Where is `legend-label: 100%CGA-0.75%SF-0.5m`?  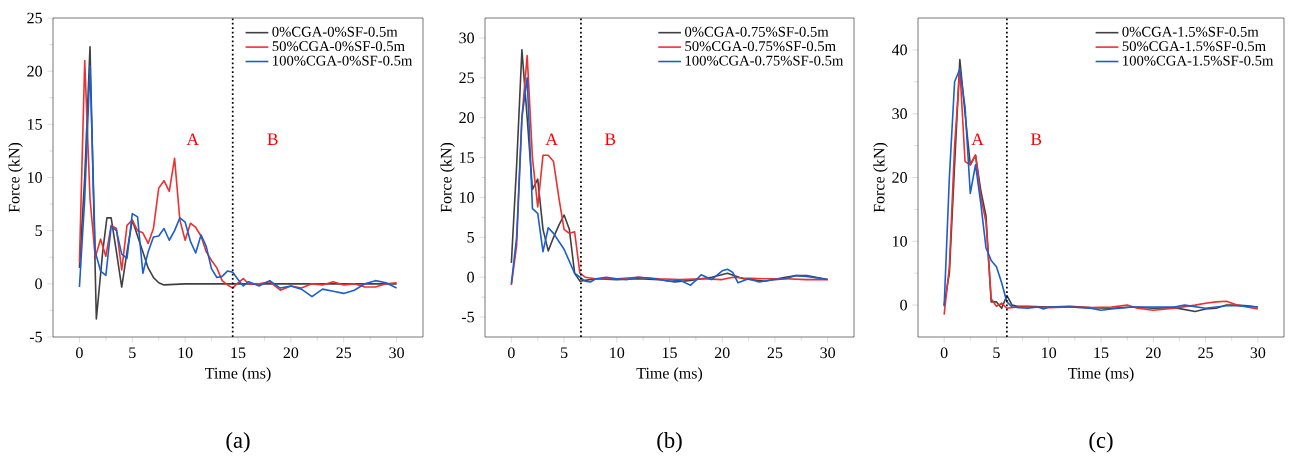
legend-label: 100%CGA-0.75%SF-0.5m is located at coordinates (764, 60).